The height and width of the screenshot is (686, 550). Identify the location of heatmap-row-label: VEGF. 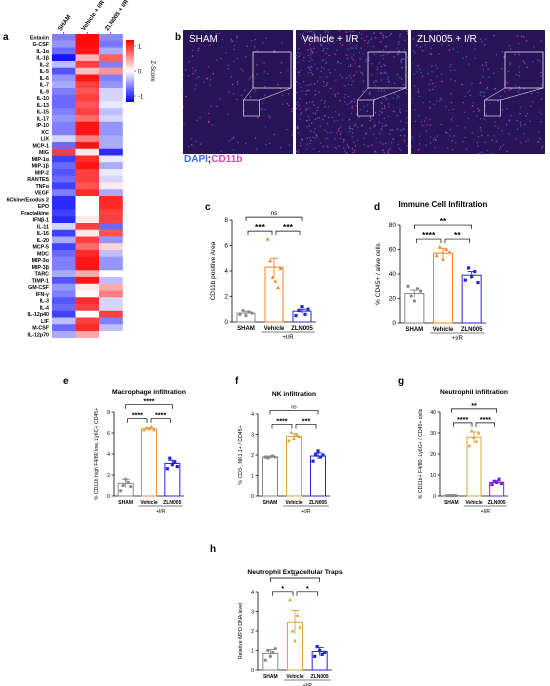
(42, 194).